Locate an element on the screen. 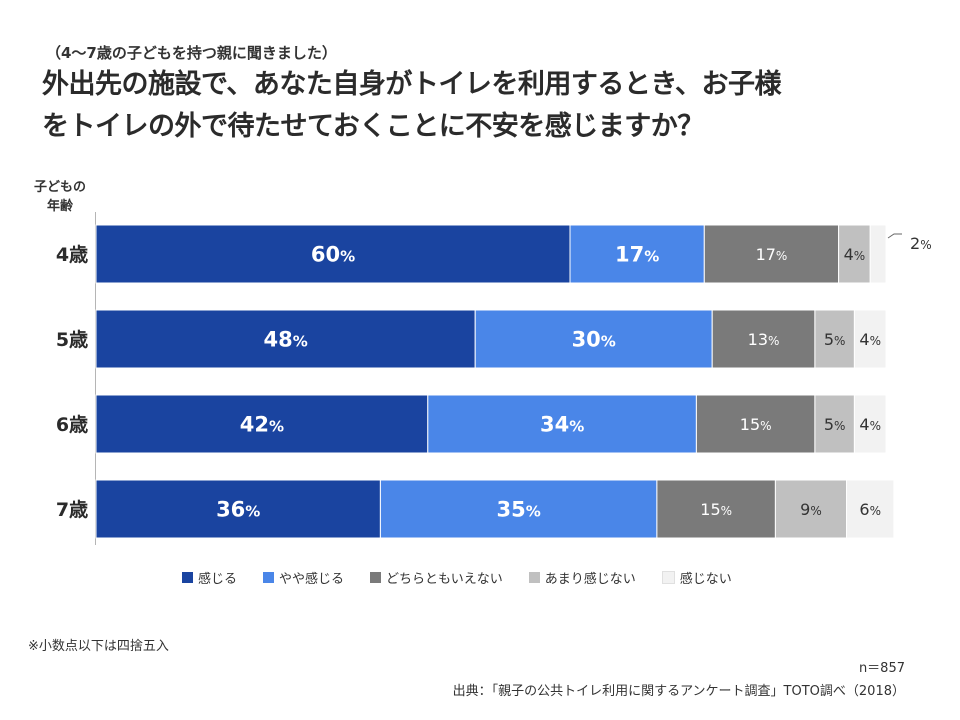 The image size is (960, 720). data-label: 60% is located at coordinates (333, 255).